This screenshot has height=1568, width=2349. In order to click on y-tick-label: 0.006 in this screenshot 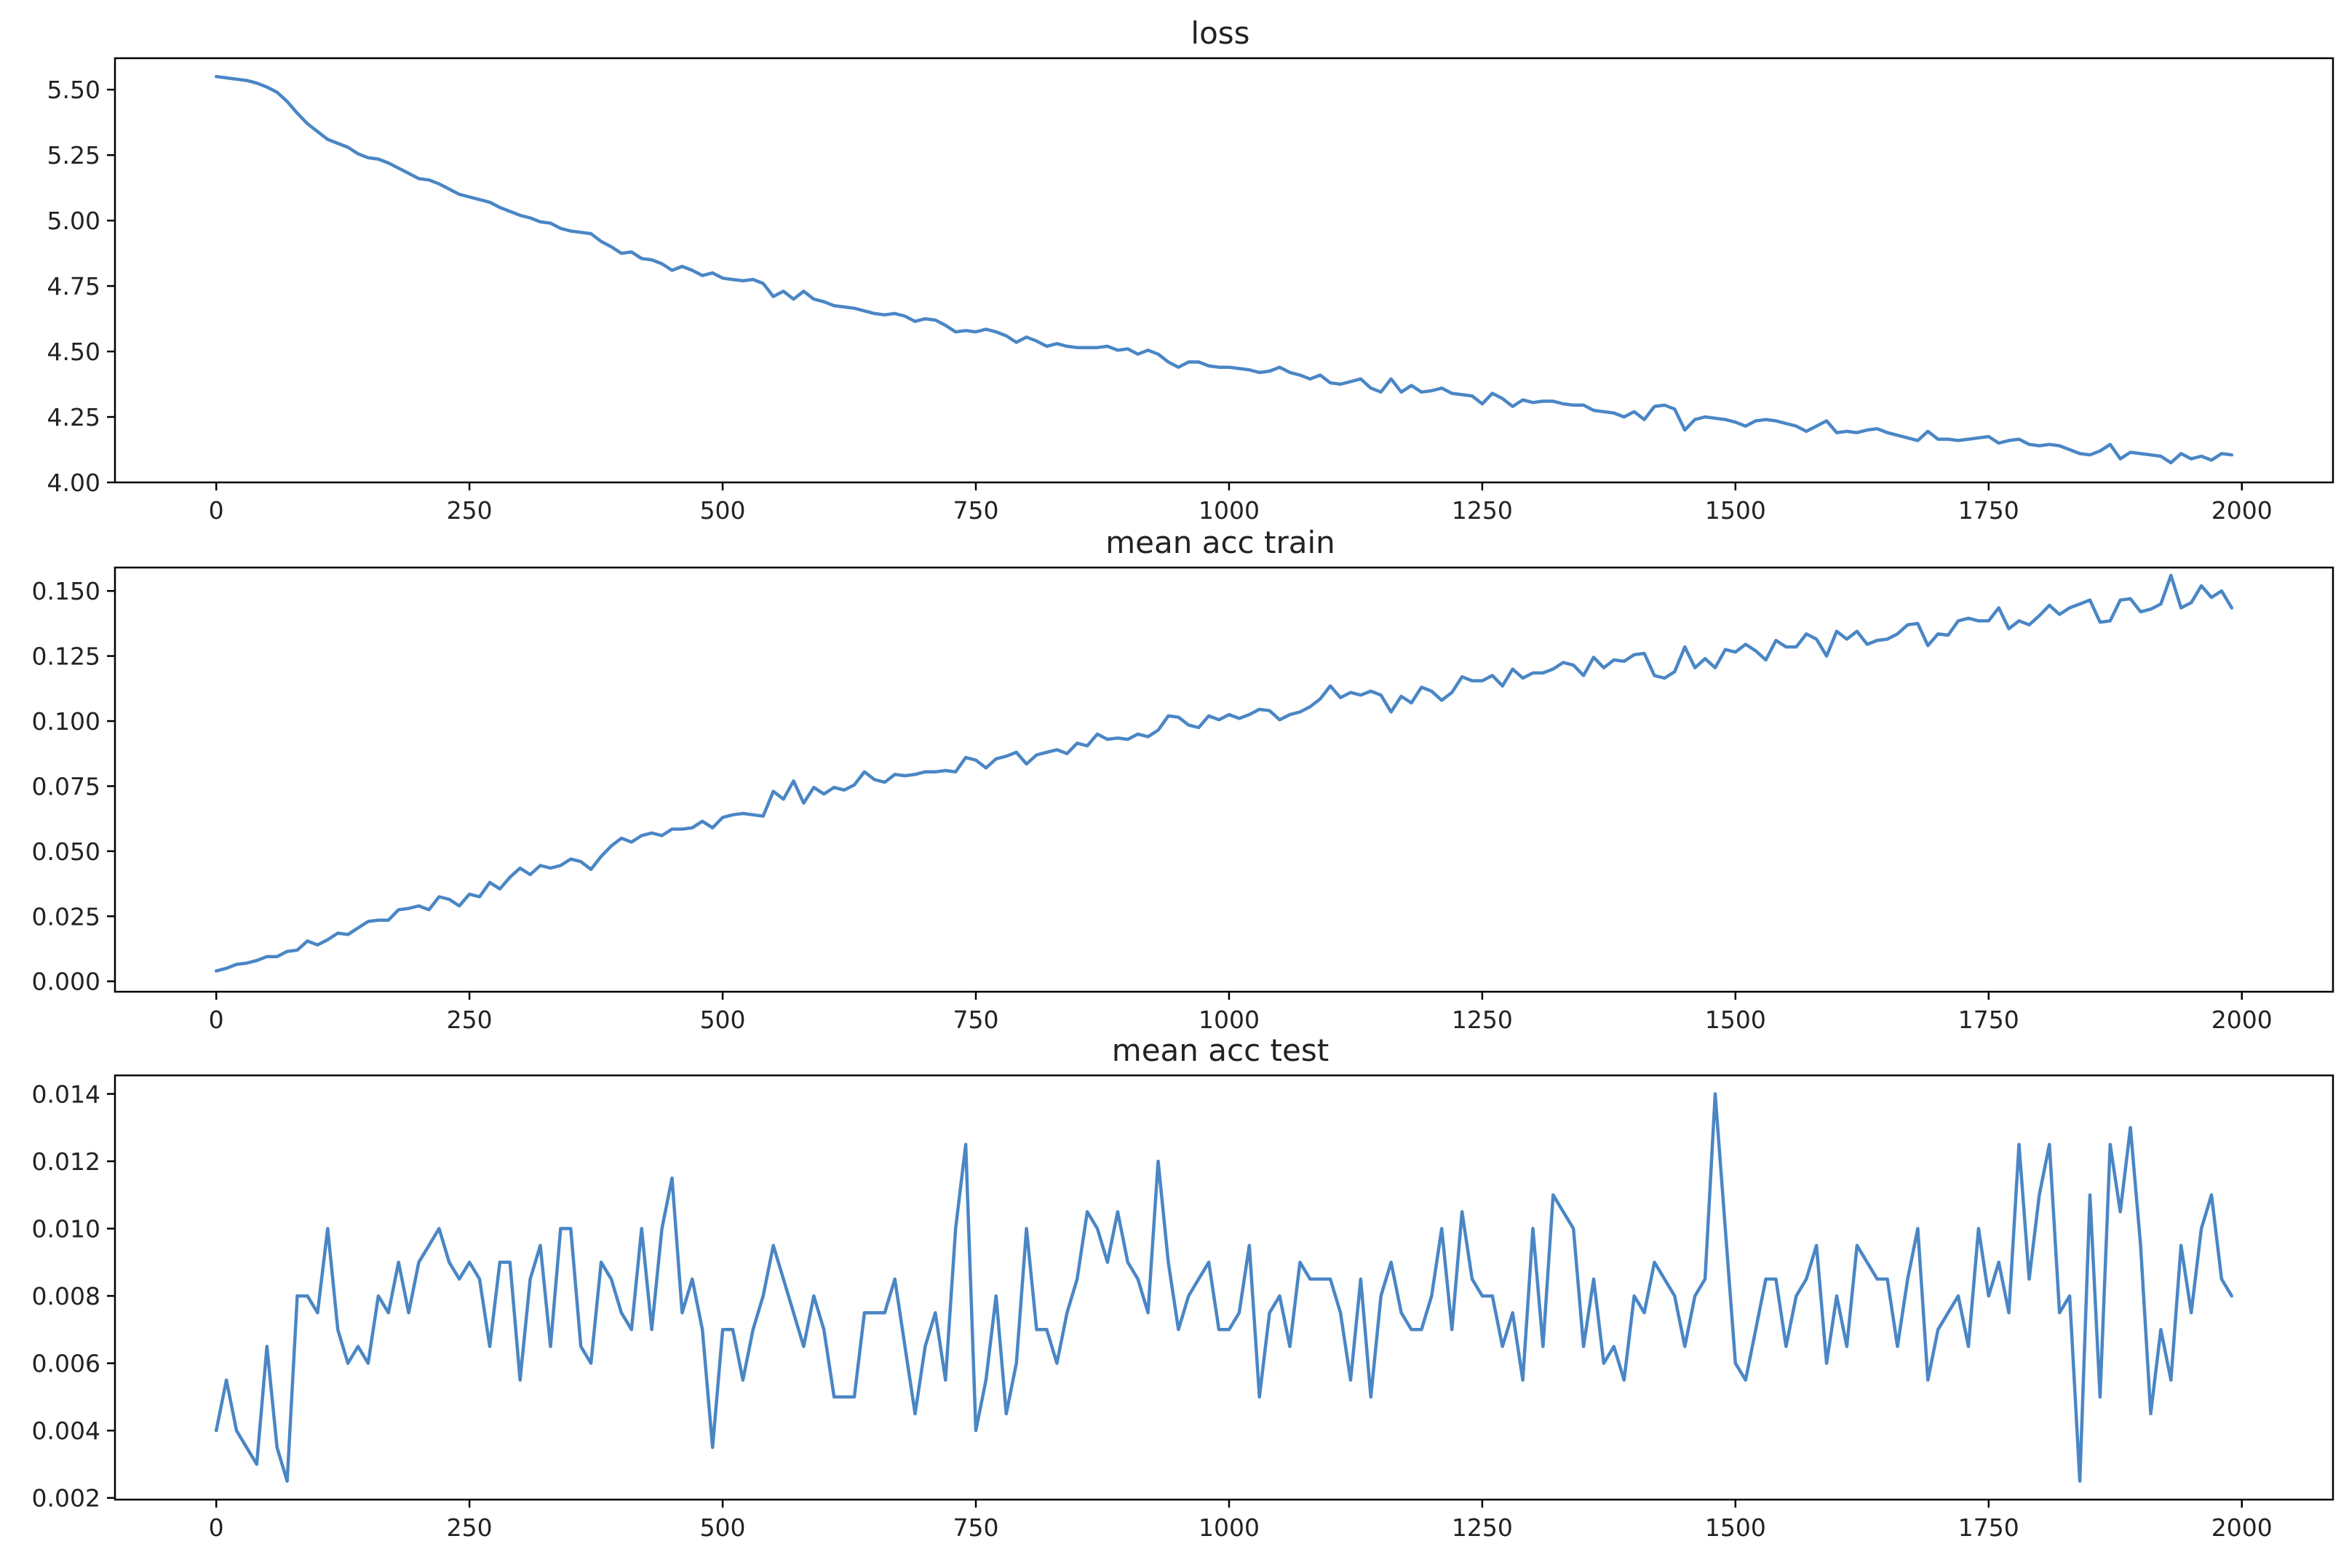, I will do `click(66, 1364)`.